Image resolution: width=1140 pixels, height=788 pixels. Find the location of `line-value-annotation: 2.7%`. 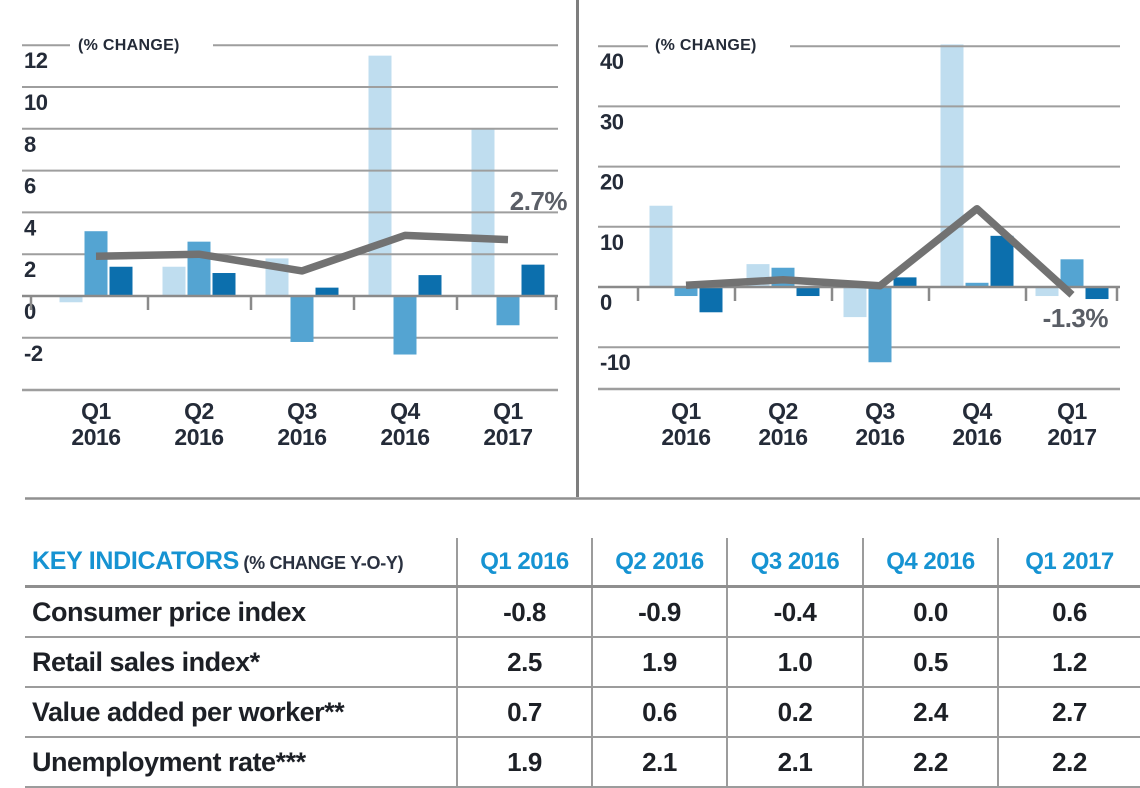

line-value-annotation: 2.7% is located at coordinates (539, 201).